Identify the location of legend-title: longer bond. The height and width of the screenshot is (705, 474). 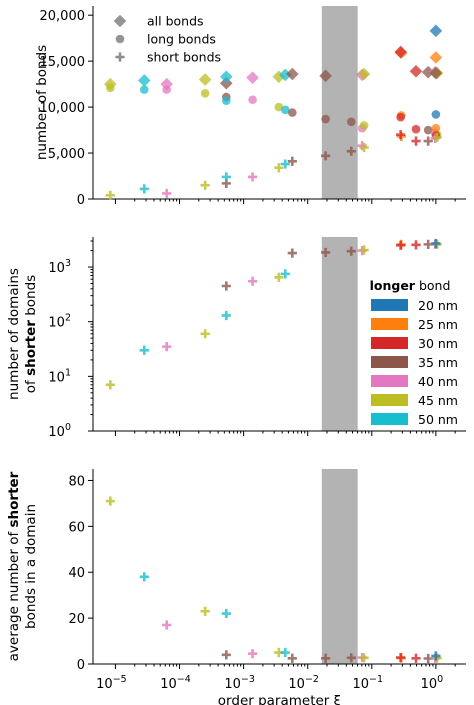
(410, 285).